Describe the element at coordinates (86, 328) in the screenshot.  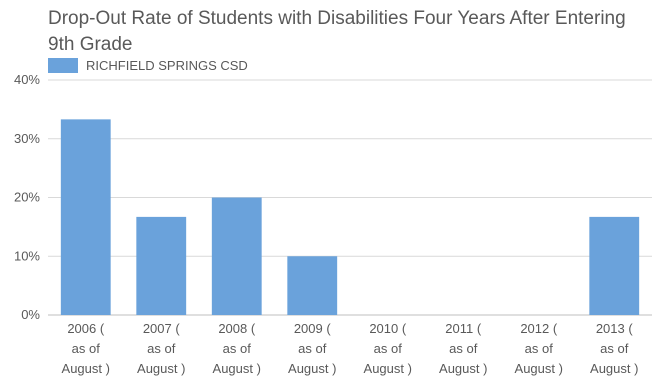
I see `x-tick-label: 2006 (` at that location.